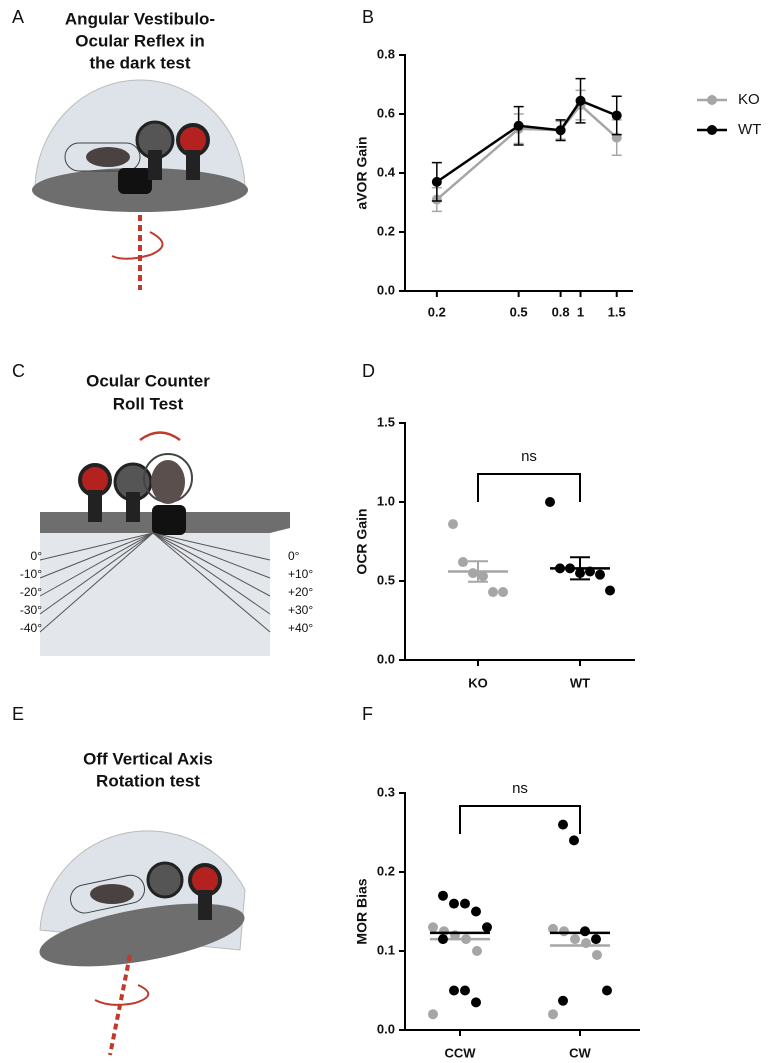  I want to click on panel-label: E, so click(18, 714).